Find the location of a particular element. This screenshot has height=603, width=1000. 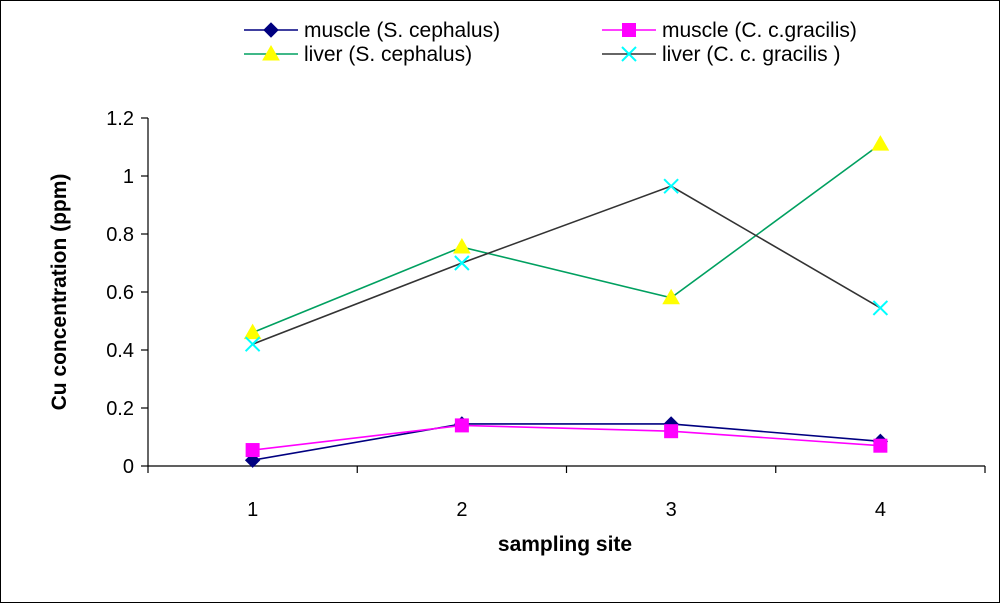

y-tick-label: 0 is located at coordinates (128, 467).